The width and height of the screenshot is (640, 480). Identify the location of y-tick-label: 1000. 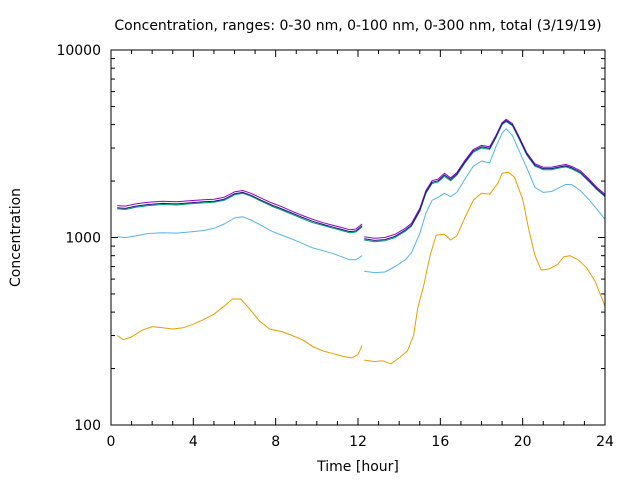
(83, 239).